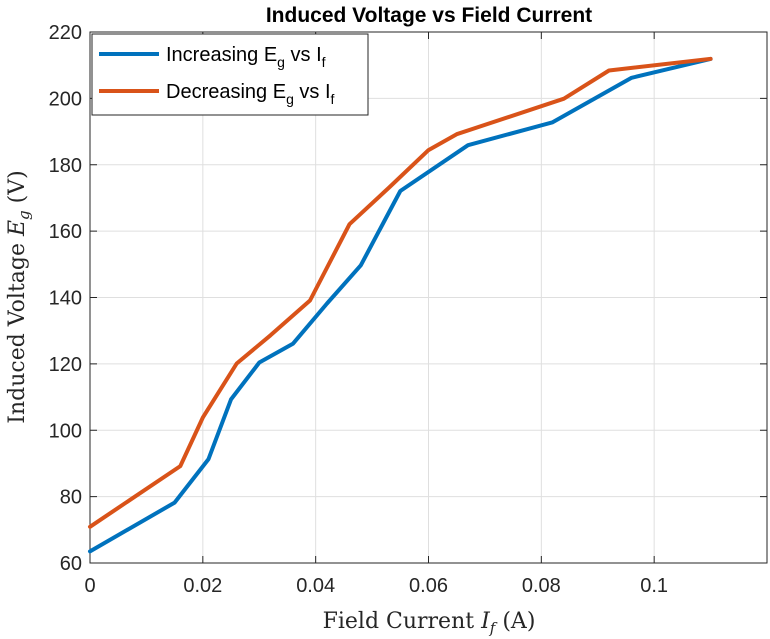  I want to click on chart-title: Induced Voltage vs Field Current, so click(429, 15).